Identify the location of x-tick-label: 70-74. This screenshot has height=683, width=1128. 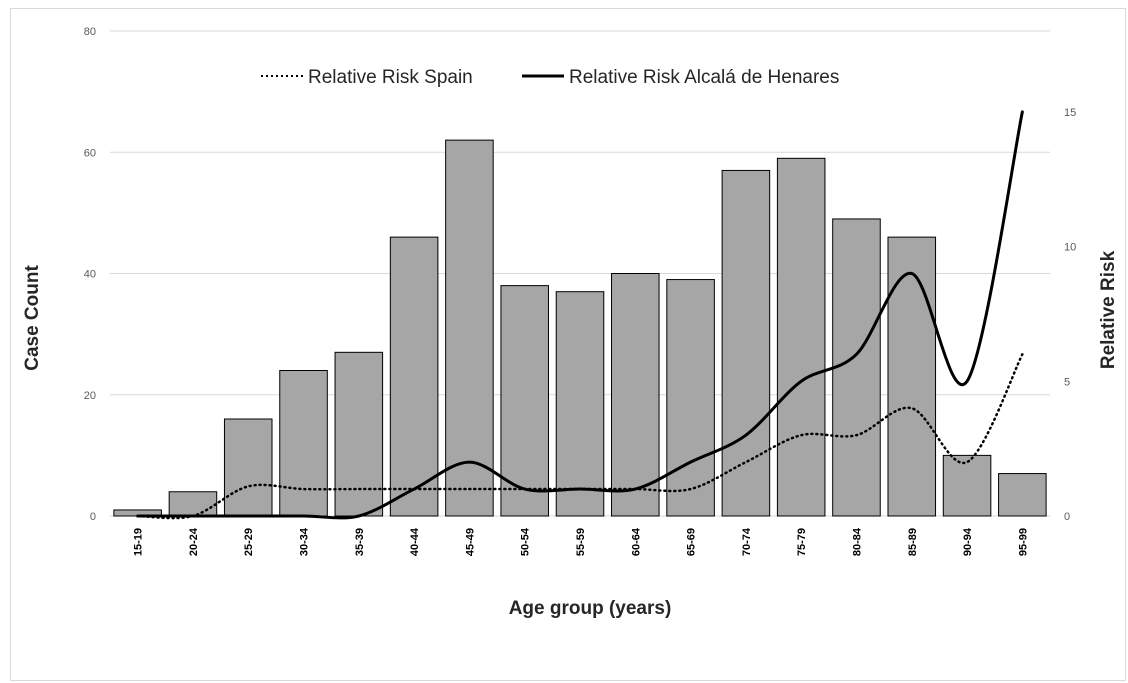
(747, 541).